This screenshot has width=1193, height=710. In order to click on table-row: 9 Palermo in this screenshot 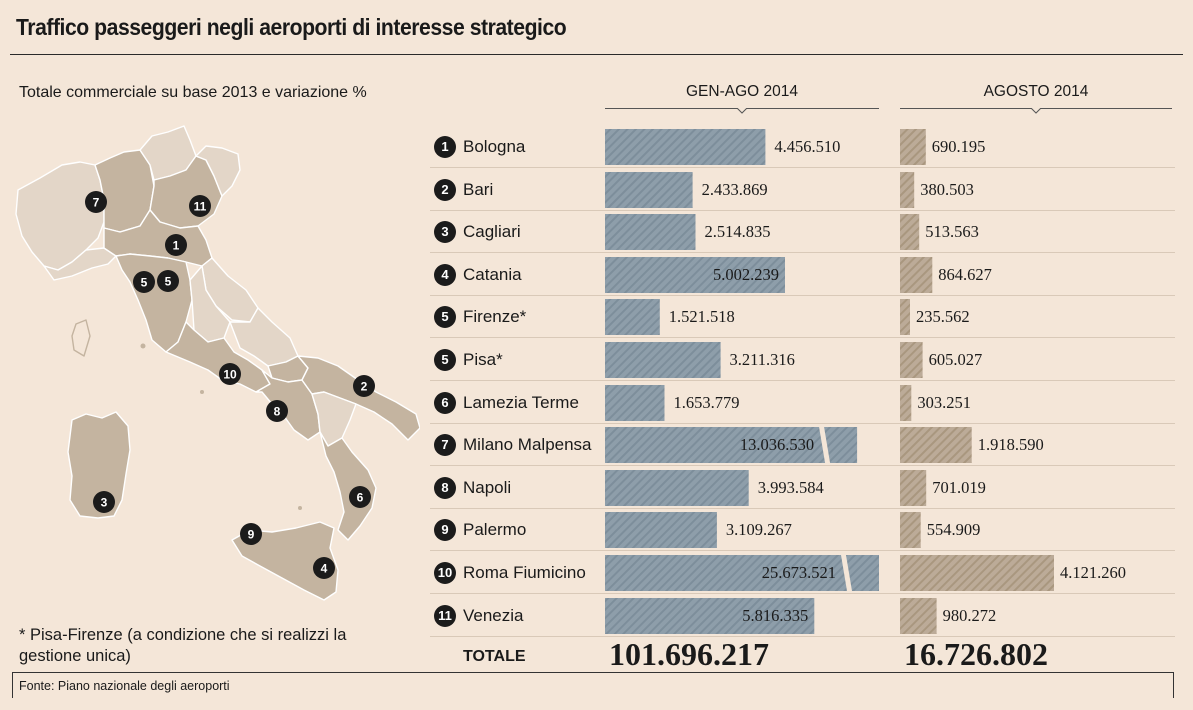, I will do `click(802, 530)`.